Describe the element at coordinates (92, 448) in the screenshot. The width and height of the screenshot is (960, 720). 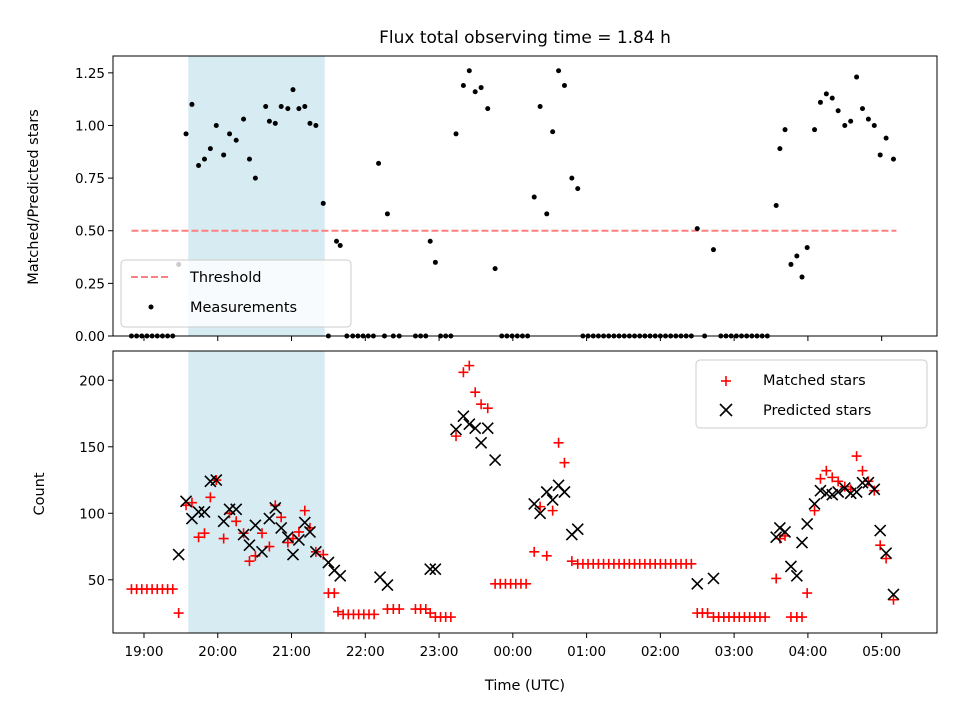
I see `y-tick-label: 150` at that location.